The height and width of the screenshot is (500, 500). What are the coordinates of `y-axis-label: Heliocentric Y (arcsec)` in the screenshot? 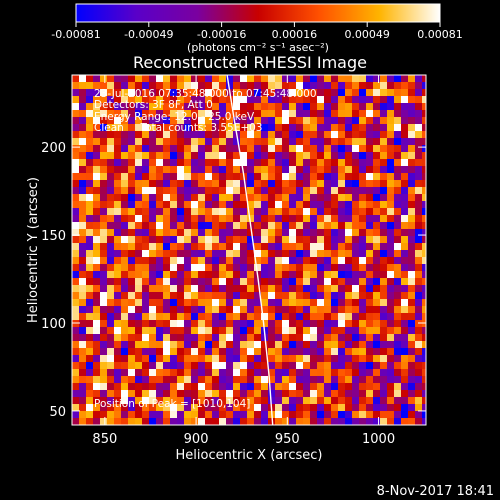 It's located at (33, 250).